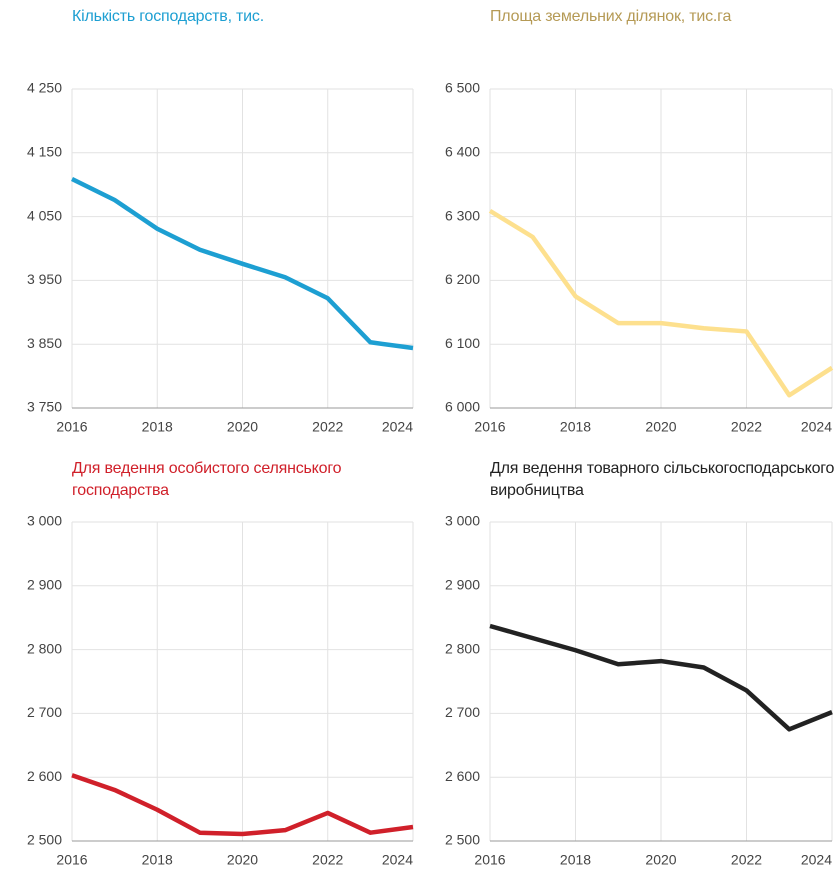  I want to click on y-tick-label: 6 400, so click(462, 152).